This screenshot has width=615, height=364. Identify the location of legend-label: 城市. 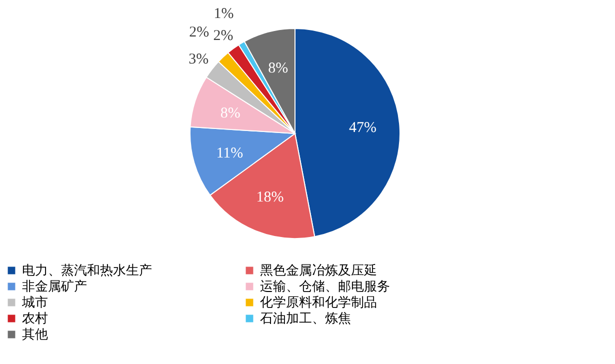
(34, 303).